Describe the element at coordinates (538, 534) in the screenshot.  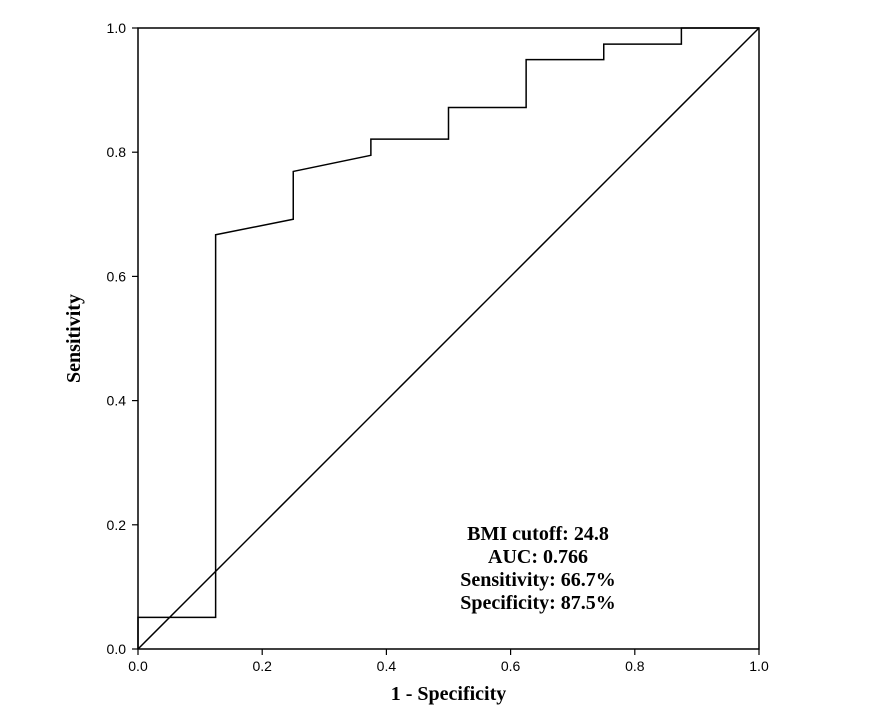
I see `annotation-cutoff: BMI cutoff: 24.8` at that location.